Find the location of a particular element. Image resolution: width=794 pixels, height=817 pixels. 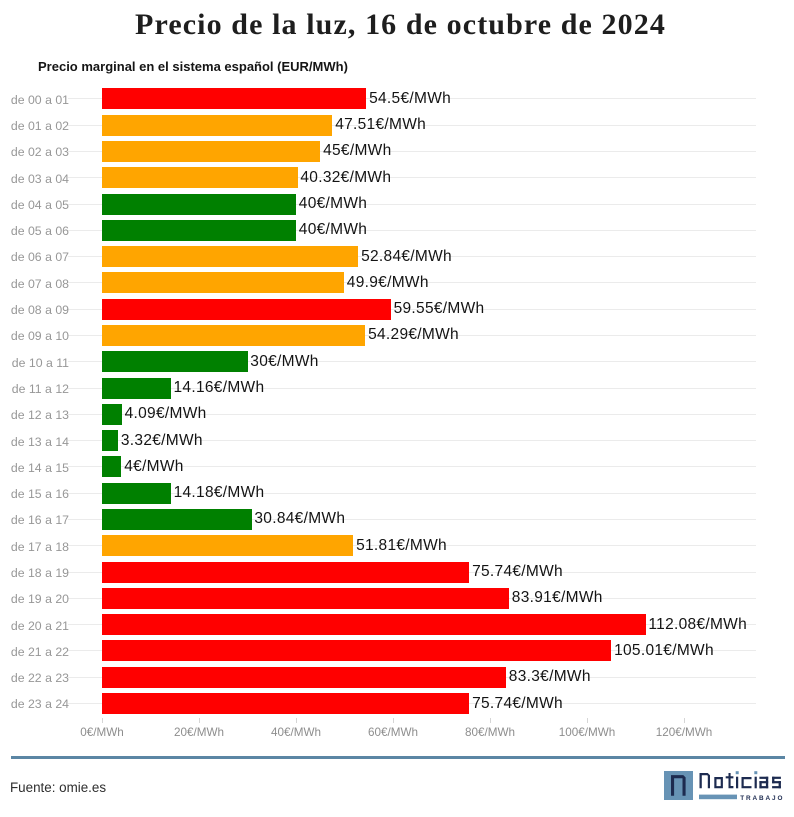

svg-text: TRABAJO is located at coordinates (762, 798).